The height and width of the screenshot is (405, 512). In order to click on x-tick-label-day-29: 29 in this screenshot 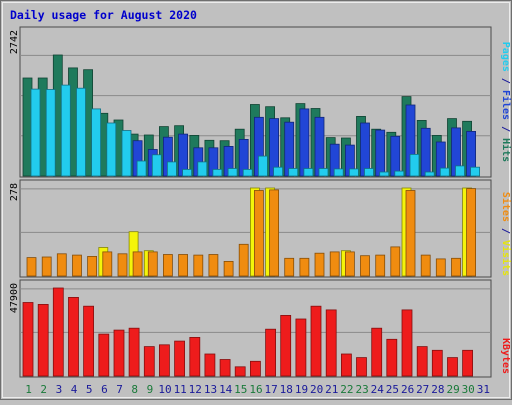, I will do `click(452, 389)`.